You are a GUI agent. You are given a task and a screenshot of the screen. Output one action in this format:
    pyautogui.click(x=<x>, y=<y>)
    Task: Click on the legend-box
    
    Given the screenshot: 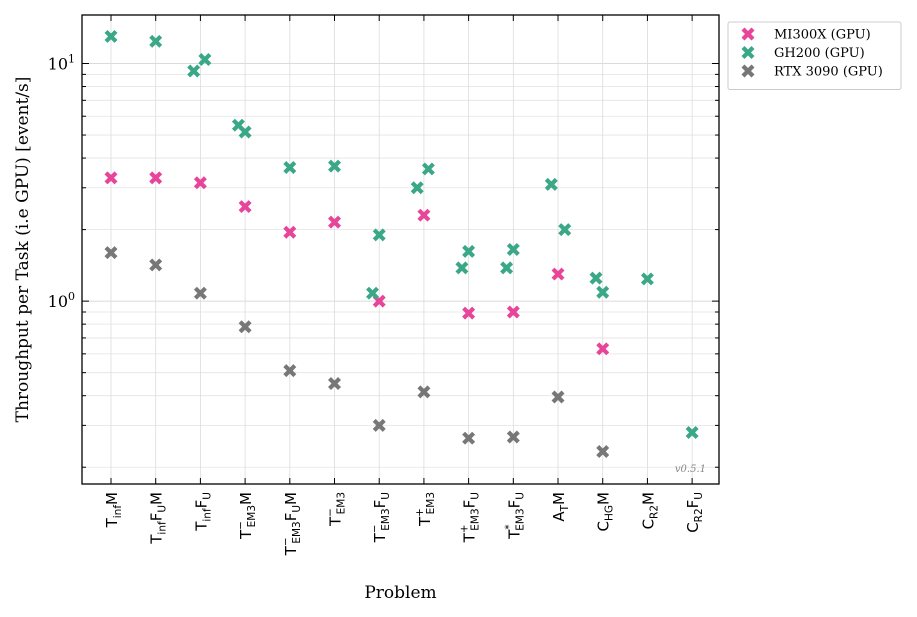 What is the action you would take?
    pyautogui.click(x=814, y=55)
    